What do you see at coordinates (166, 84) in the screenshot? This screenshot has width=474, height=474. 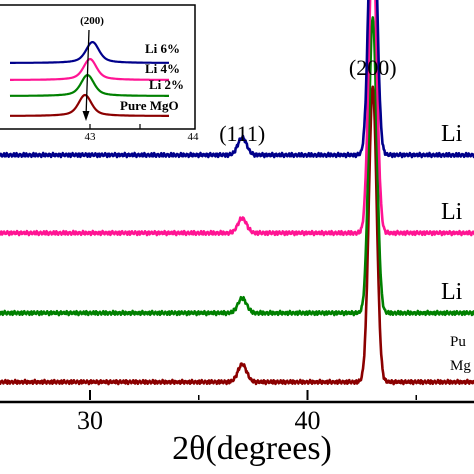 I see `inset-legend-label: Li 2%` at bounding box center [166, 84].